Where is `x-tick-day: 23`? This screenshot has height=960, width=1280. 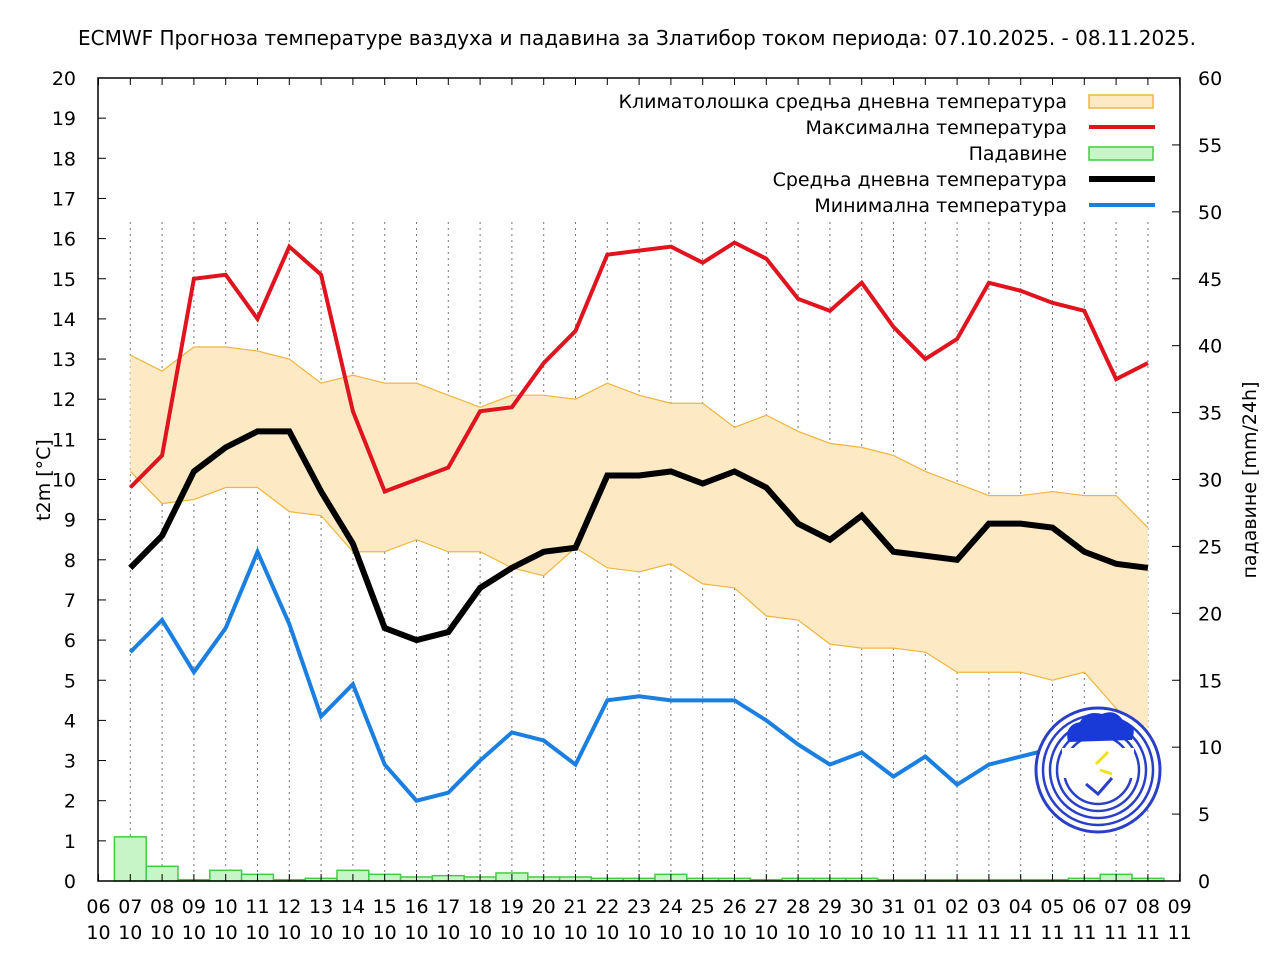
x-tick-day: 23 is located at coordinates (639, 907).